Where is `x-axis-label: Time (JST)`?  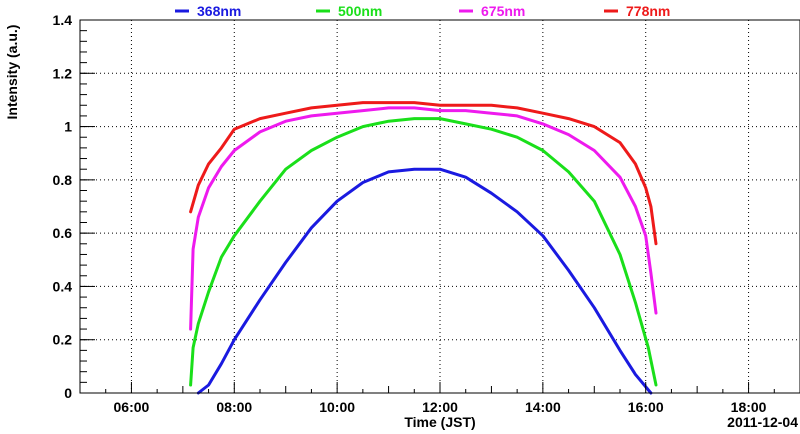 x-axis-label: Time (JST) is located at coordinates (439, 422).